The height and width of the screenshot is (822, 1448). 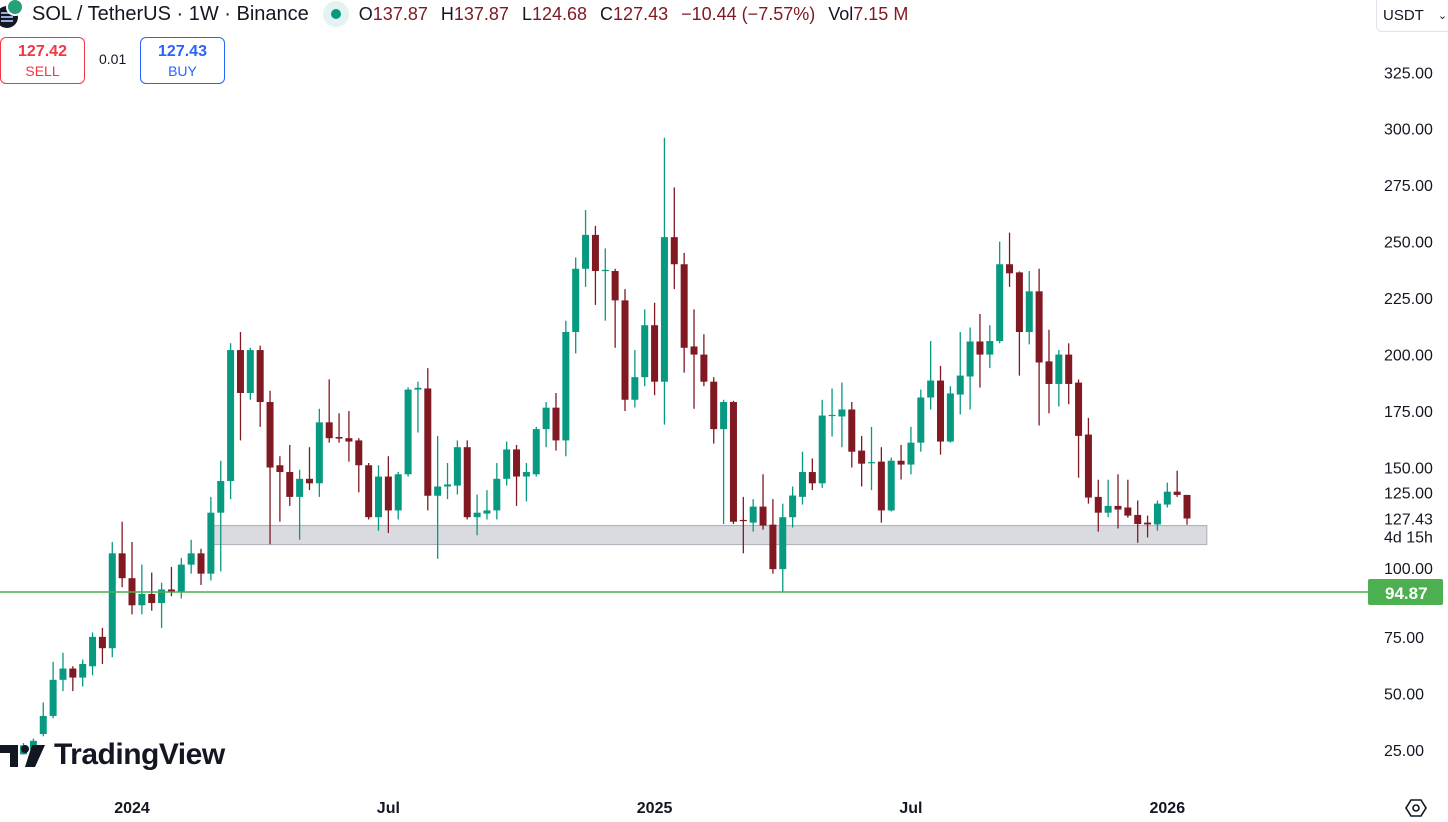 I want to click on support-zone-rect, so click(x=709, y=535).